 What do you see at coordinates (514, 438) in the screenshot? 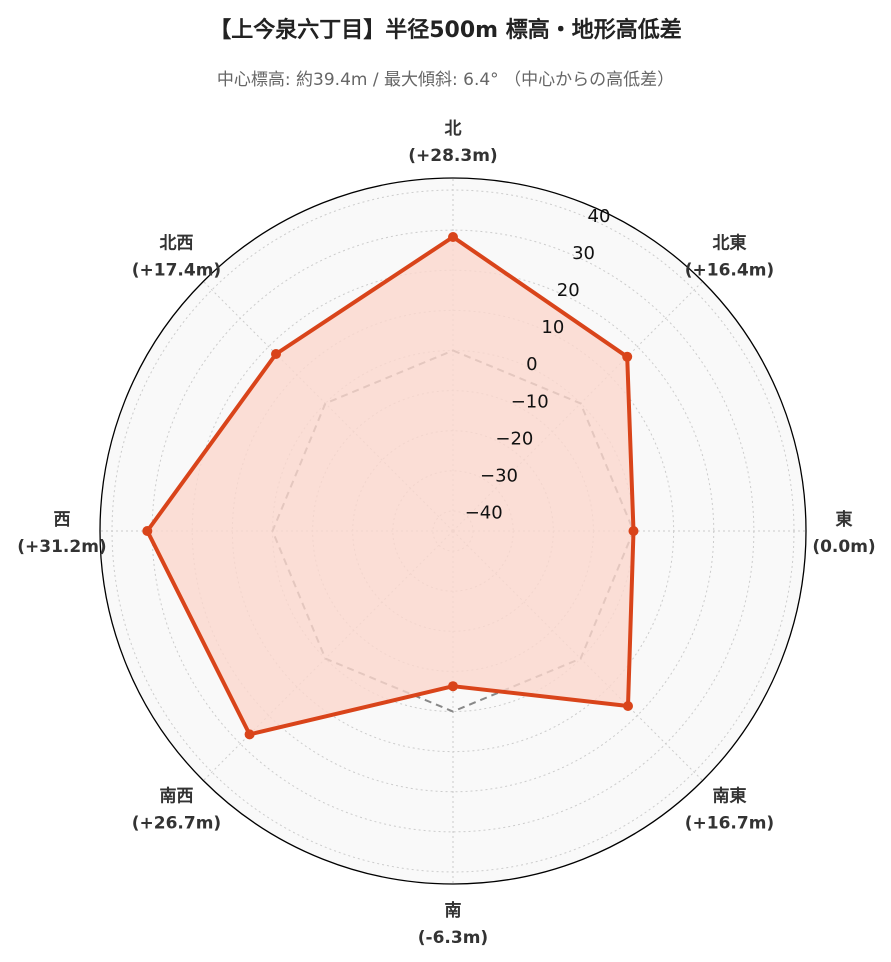
I see `radial-tick-label: −20` at bounding box center [514, 438].